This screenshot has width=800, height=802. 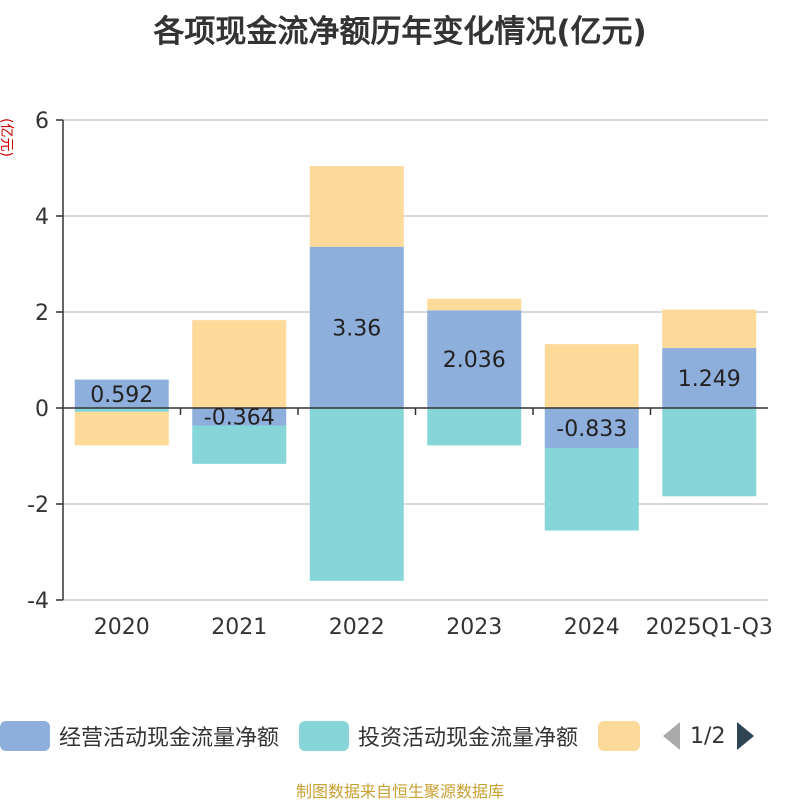 What do you see at coordinates (591, 376) in the screenshot?
I see `bar-series2-2024` at bounding box center [591, 376].